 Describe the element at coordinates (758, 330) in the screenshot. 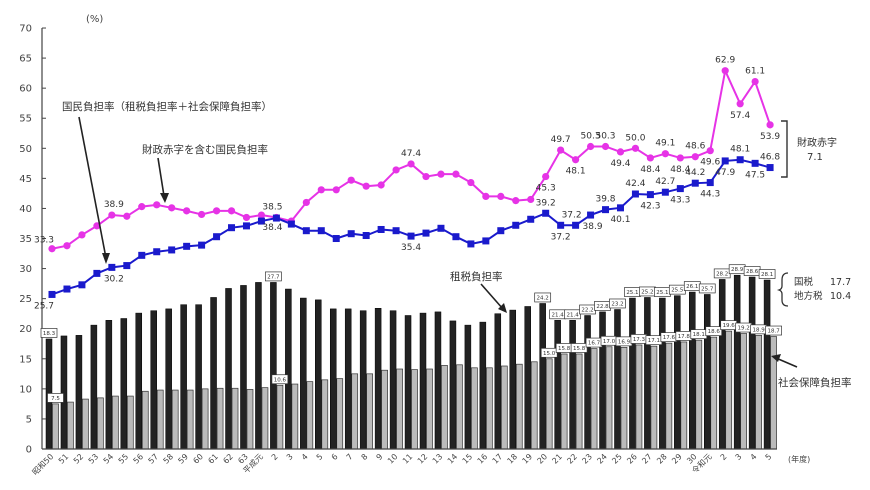

I see `bar-value-label: 18.9` at that location.